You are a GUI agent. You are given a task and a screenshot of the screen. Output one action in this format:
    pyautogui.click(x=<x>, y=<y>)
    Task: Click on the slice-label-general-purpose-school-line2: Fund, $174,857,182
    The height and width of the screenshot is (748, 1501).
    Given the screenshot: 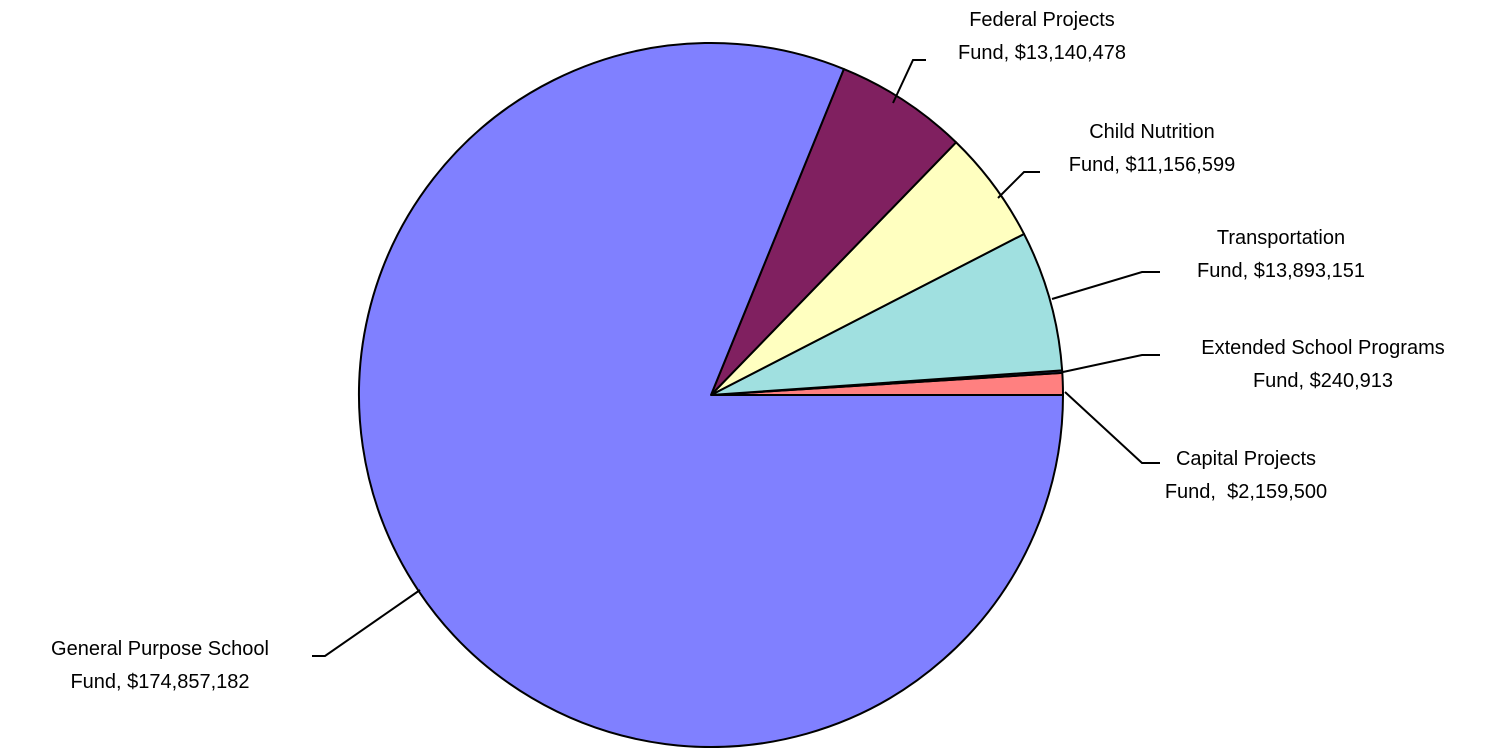 What is the action you would take?
    pyautogui.click(x=159, y=682)
    